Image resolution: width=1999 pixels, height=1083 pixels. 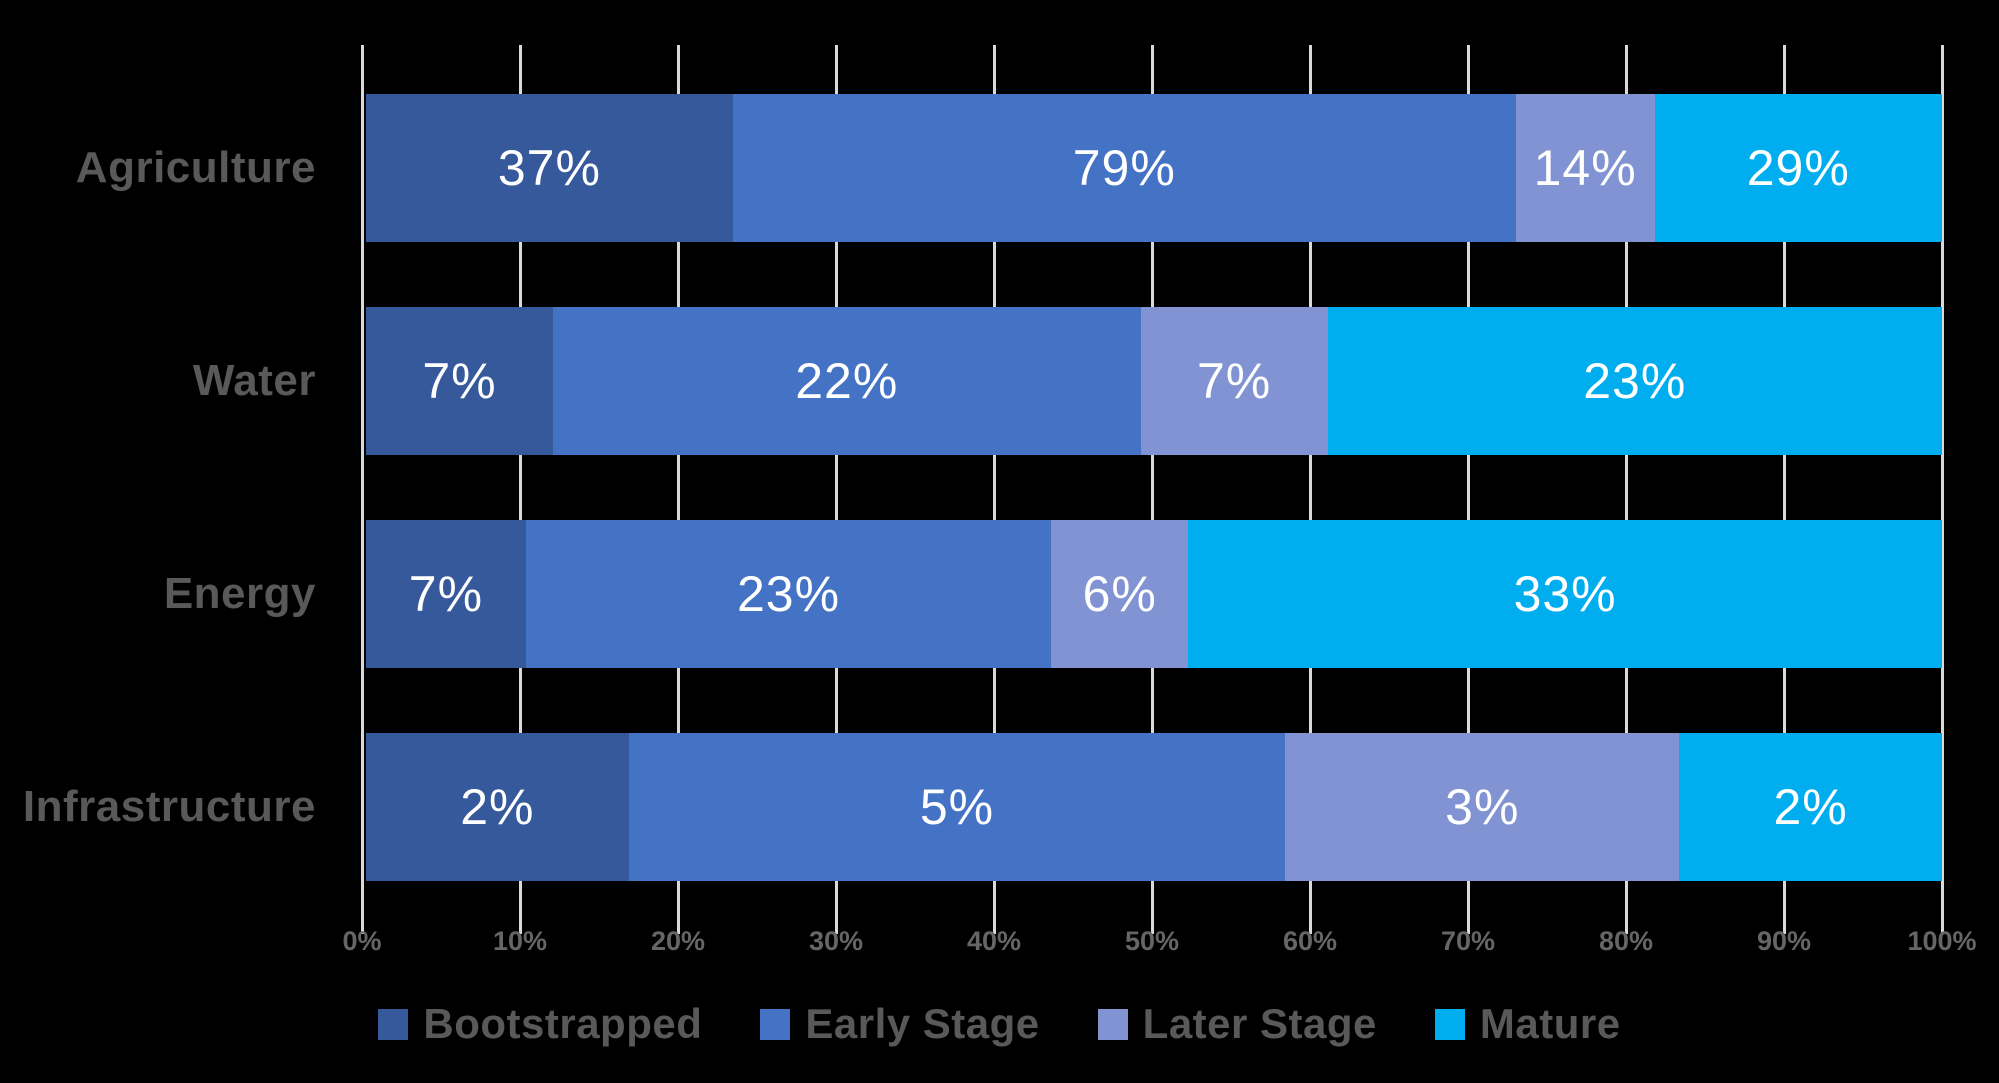 I want to click on bar-segment-label: 79%, so click(x=1124, y=168).